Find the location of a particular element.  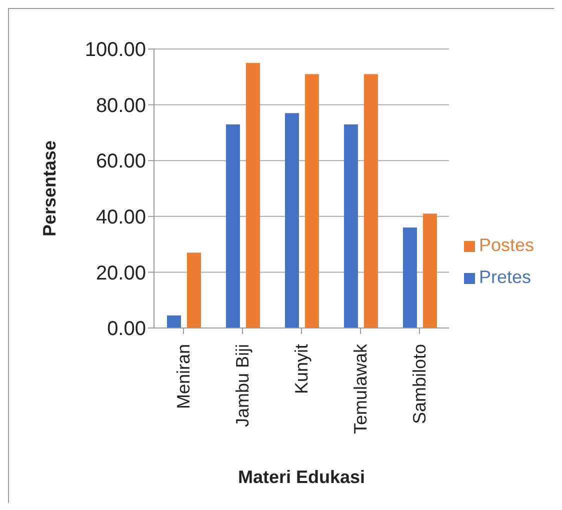

x-tick-label: Kunyit is located at coordinates (301, 369).